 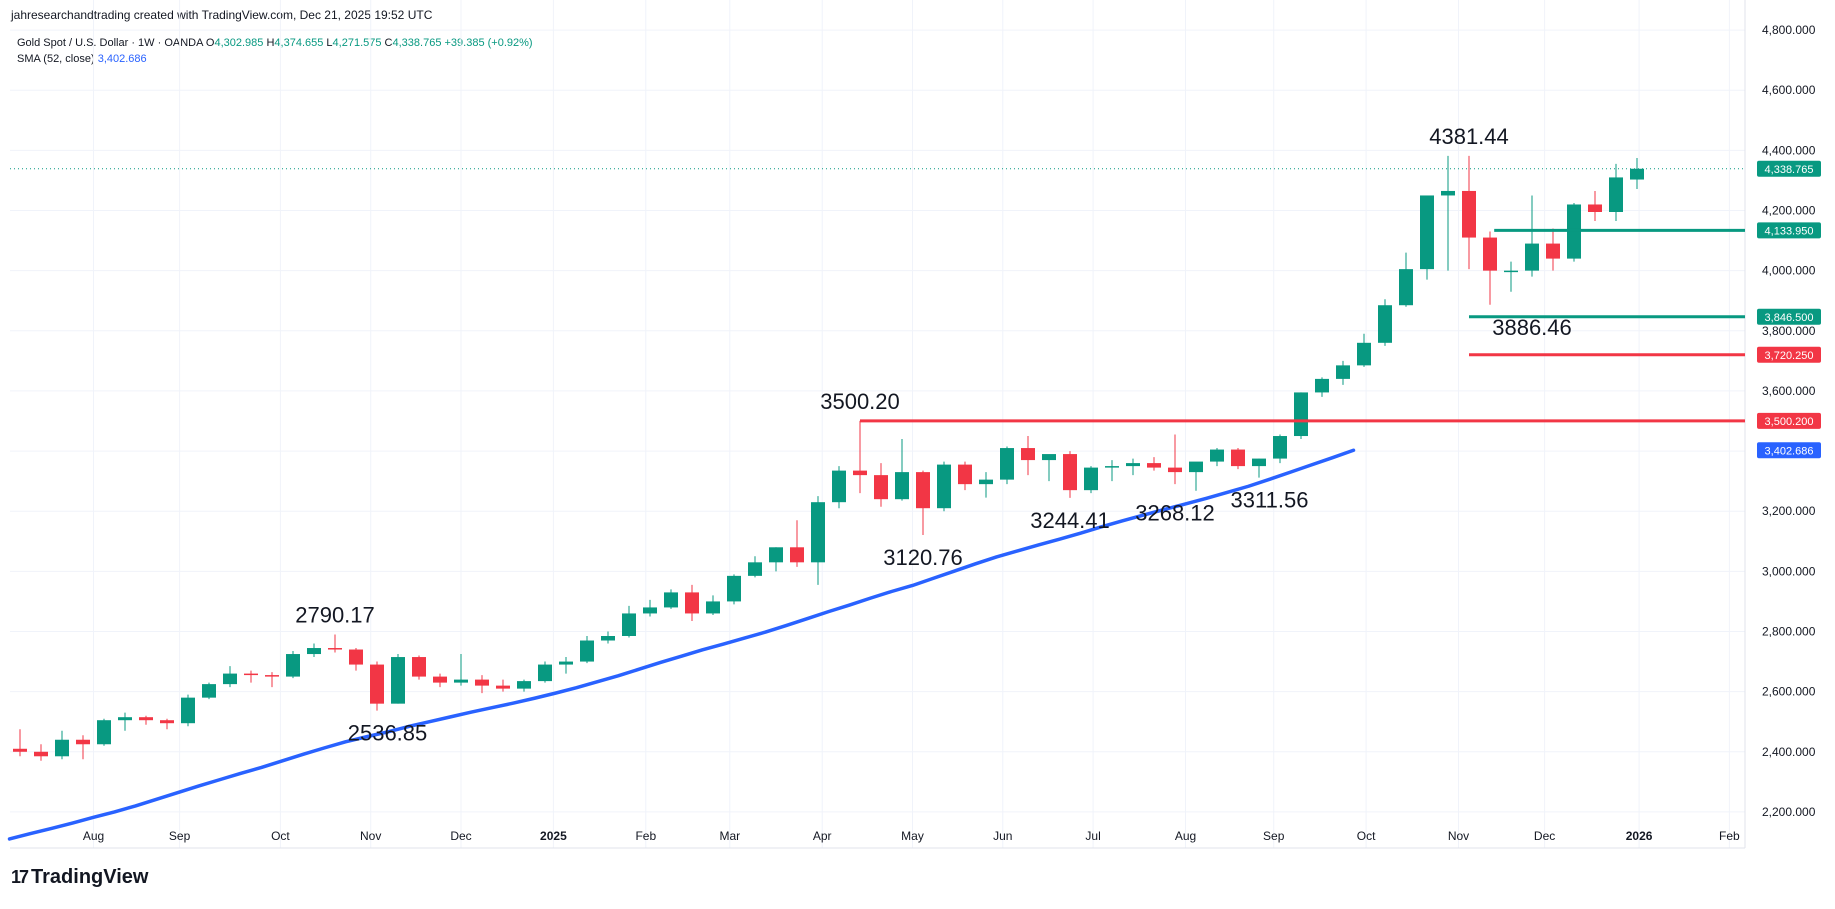 What do you see at coordinates (270, 43) in the screenshot?
I see `legend-high-label: H` at bounding box center [270, 43].